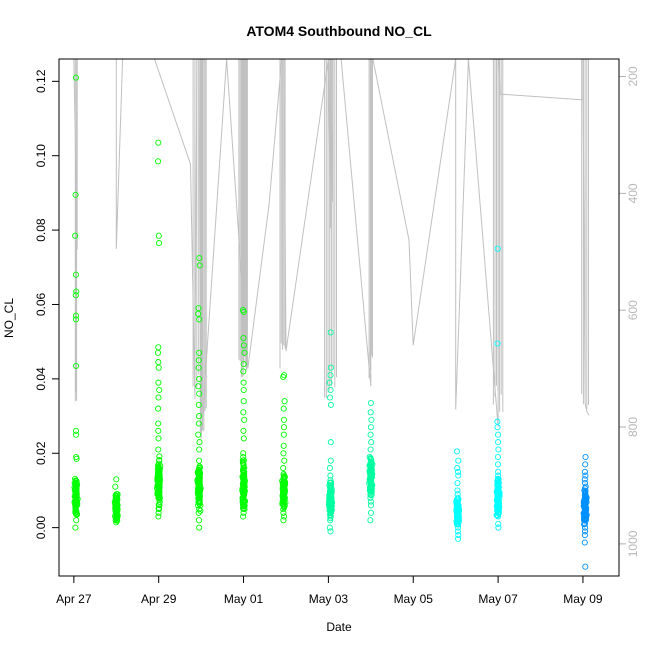  I want to click on y-tick-label: 0.02, so click(41, 453).